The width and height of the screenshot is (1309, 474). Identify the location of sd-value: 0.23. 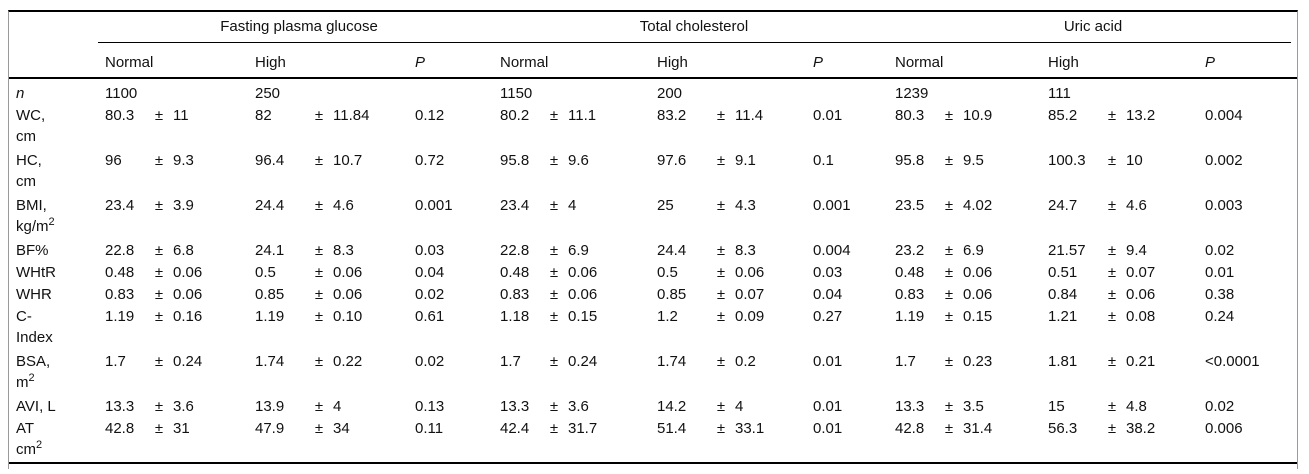
(978, 361).